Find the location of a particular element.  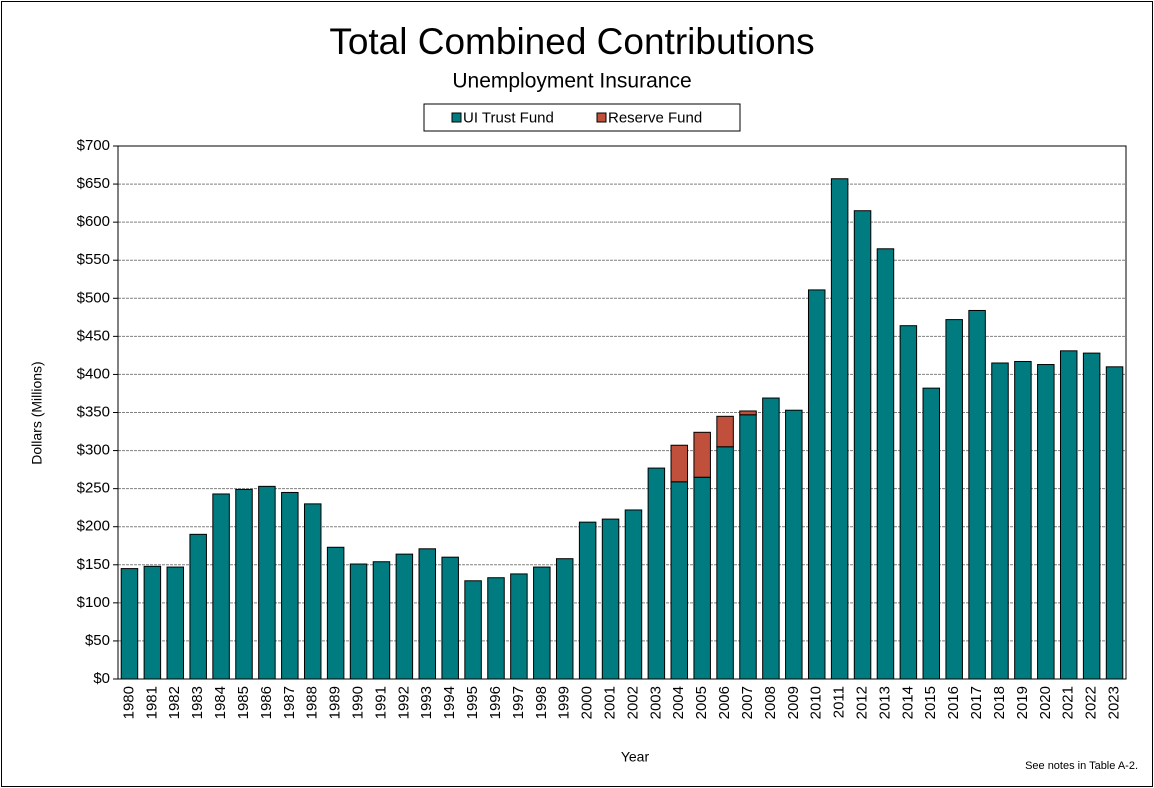

y-tick-label: $100 is located at coordinates (93, 602).